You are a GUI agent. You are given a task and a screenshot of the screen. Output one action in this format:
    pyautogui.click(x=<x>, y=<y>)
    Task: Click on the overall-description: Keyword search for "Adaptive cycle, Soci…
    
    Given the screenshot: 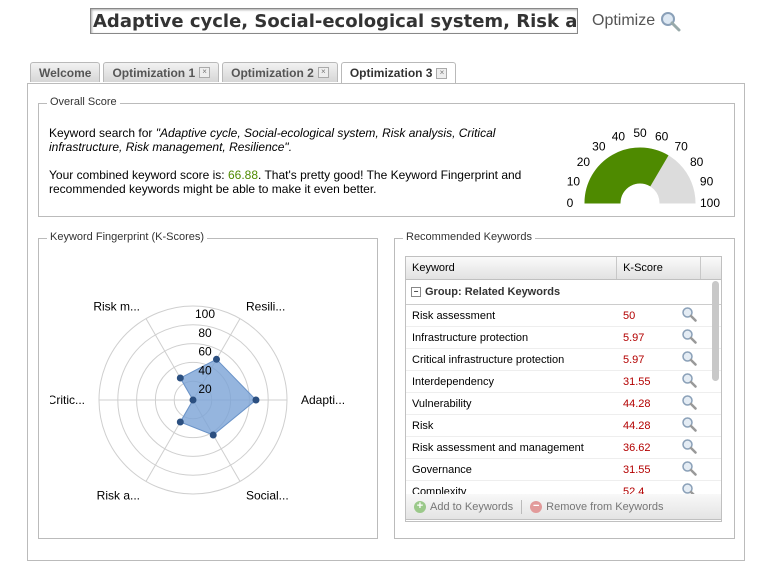 What is the action you would take?
    pyautogui.click(x=299, y=161)
    